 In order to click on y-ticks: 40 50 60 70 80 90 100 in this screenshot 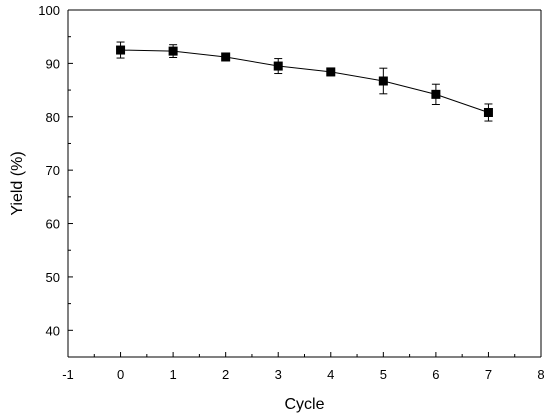, I will do `click(55, 180)`.